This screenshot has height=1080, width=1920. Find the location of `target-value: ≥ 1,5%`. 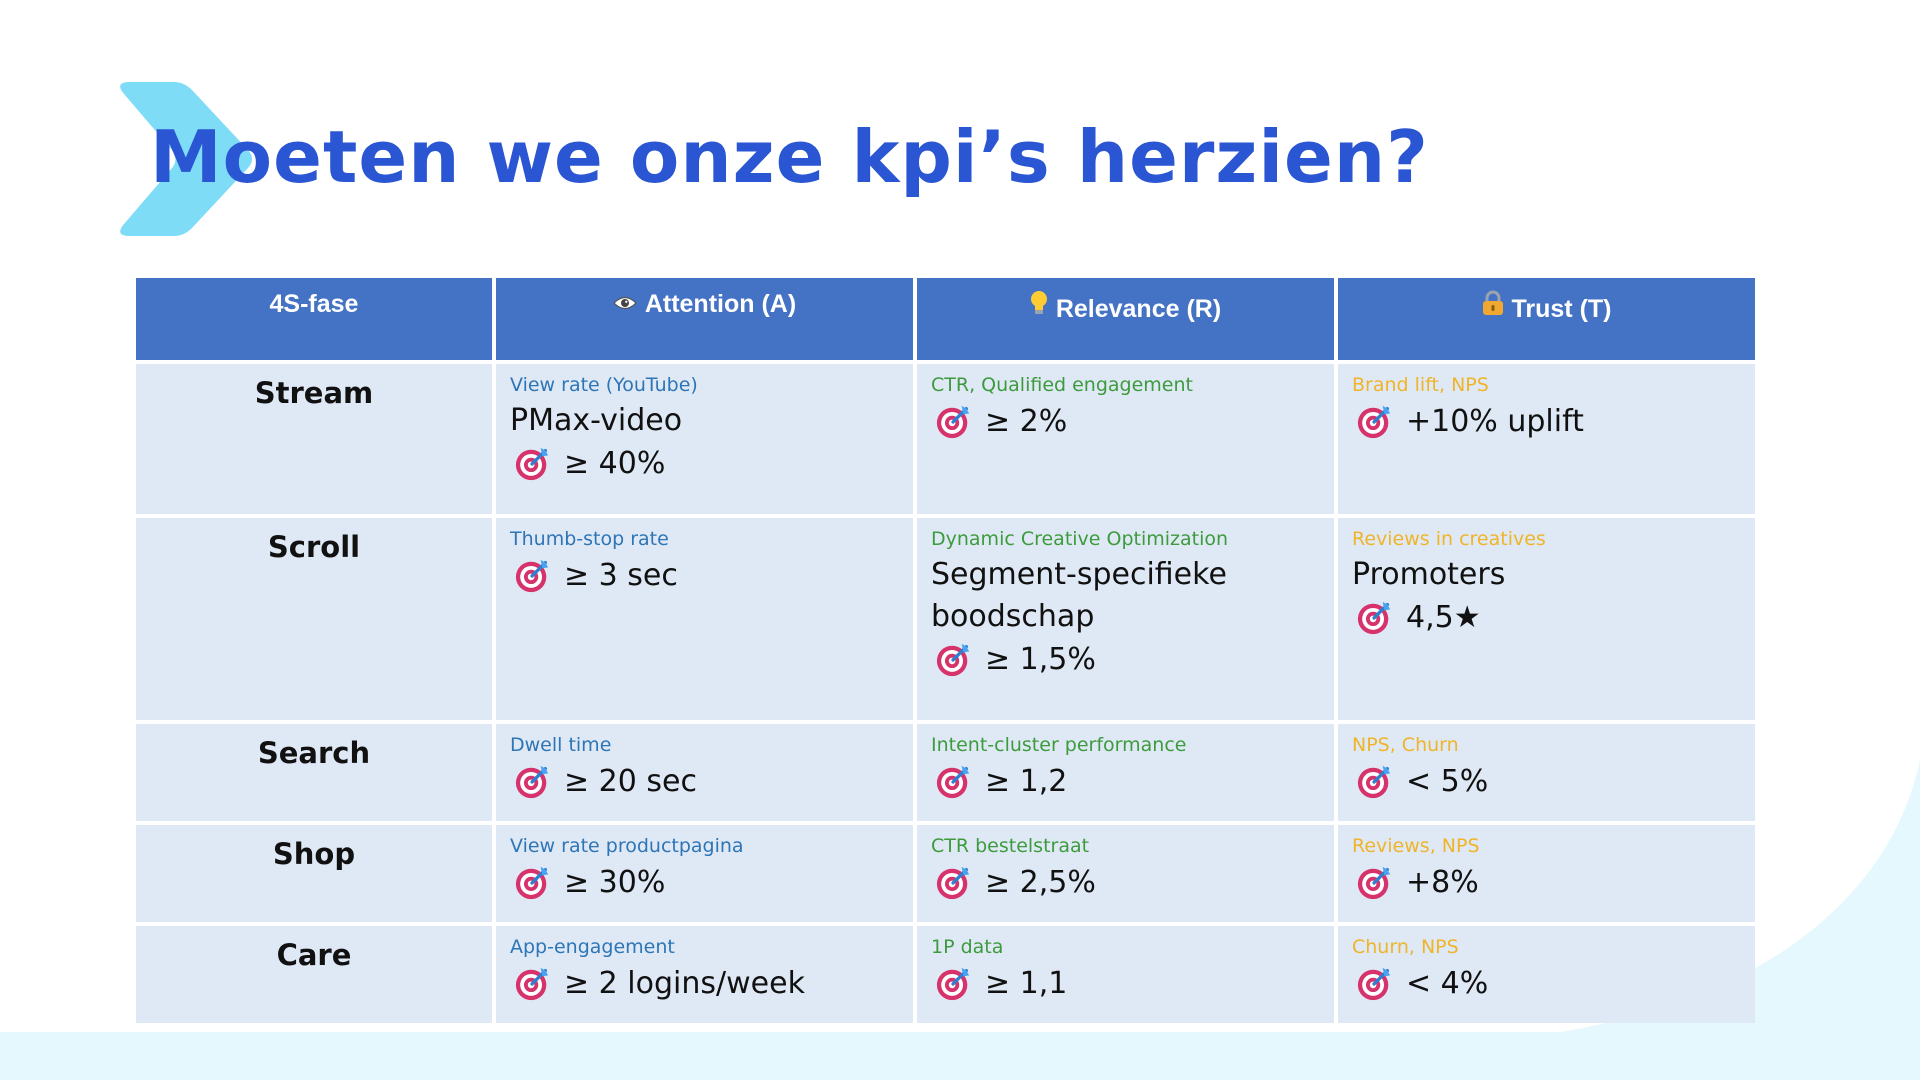

target-value: ≥ 1,5% is located at coordinates (1125, 660).